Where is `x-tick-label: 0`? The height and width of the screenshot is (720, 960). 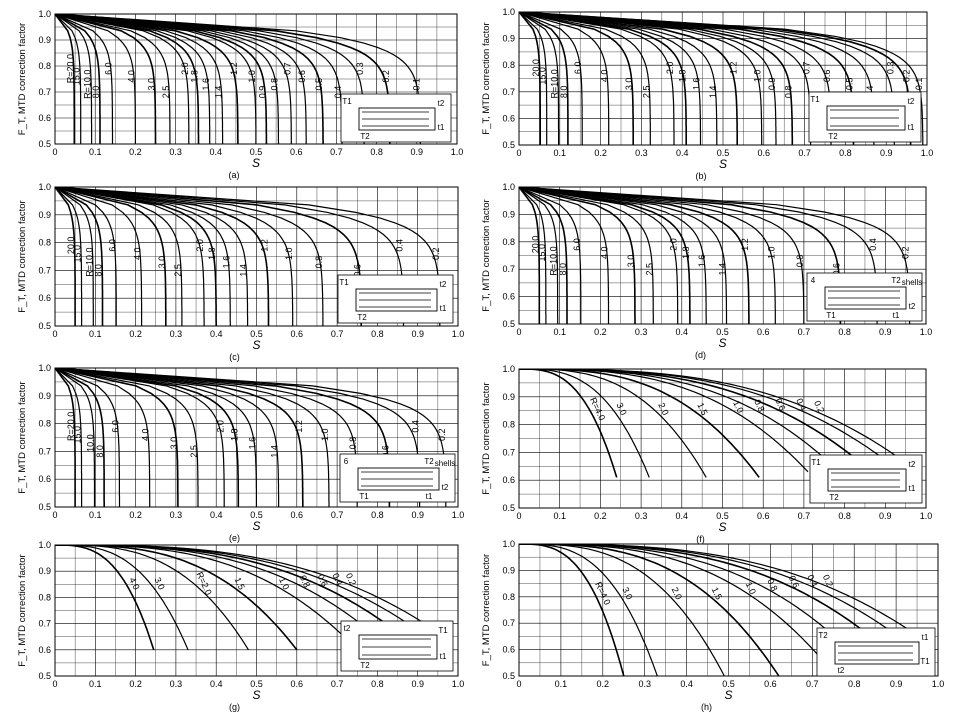 x-tick-label: 0 is located at coordinates (54, 515).